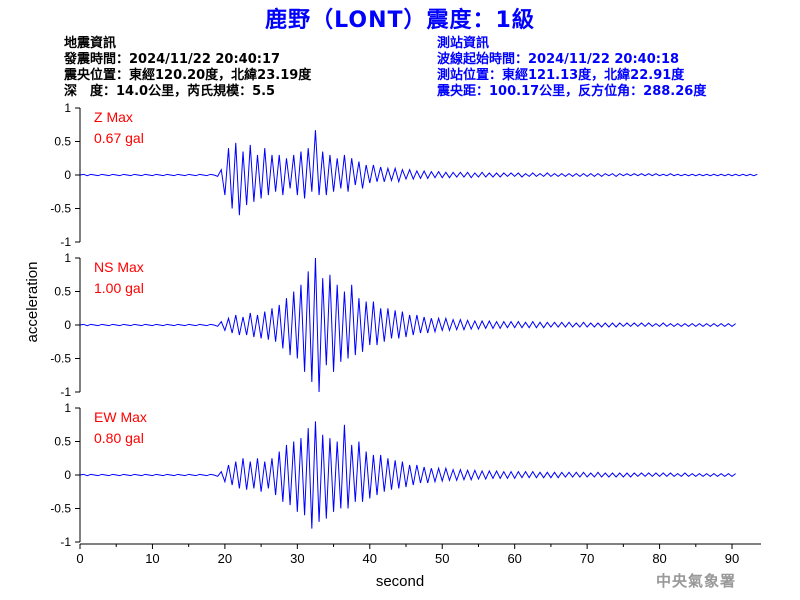 The width and height of the screenshot is (800, 600). I want to click on x-tick-label: 30, so click(297, 558).